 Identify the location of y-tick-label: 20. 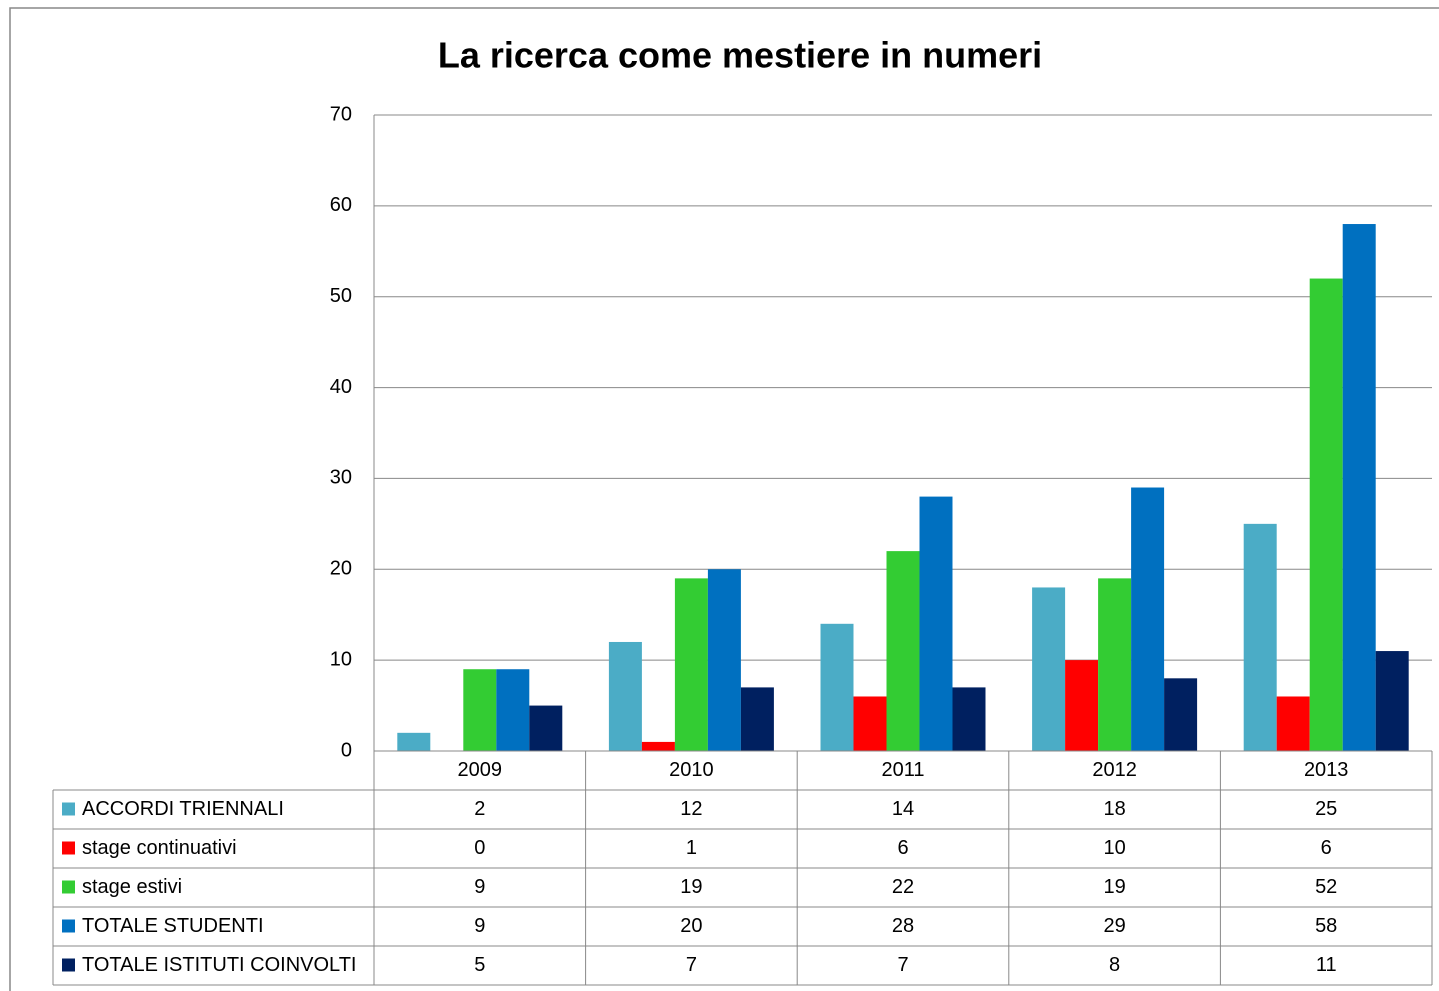
(341, 569).